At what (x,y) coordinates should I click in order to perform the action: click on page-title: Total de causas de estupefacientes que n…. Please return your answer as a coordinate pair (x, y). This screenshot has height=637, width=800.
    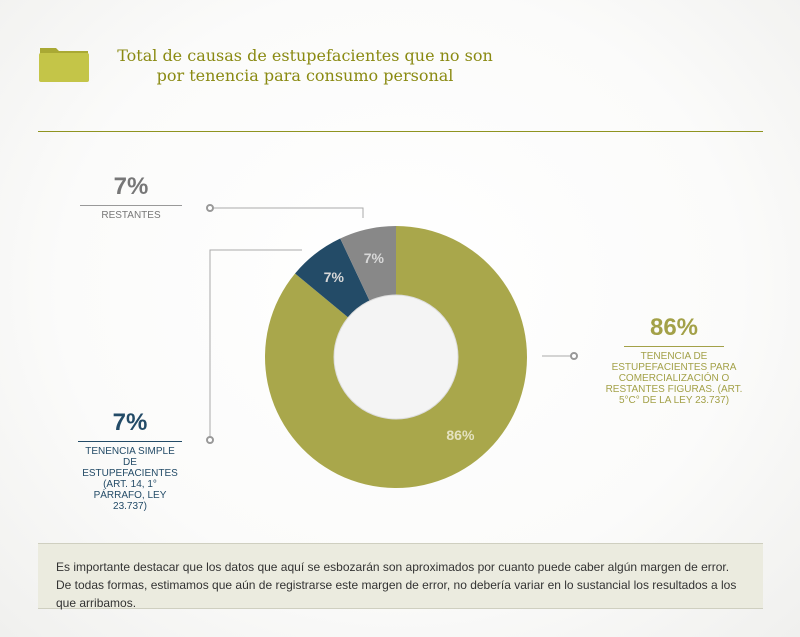
    Looking at the image, I should click on (305, 66).